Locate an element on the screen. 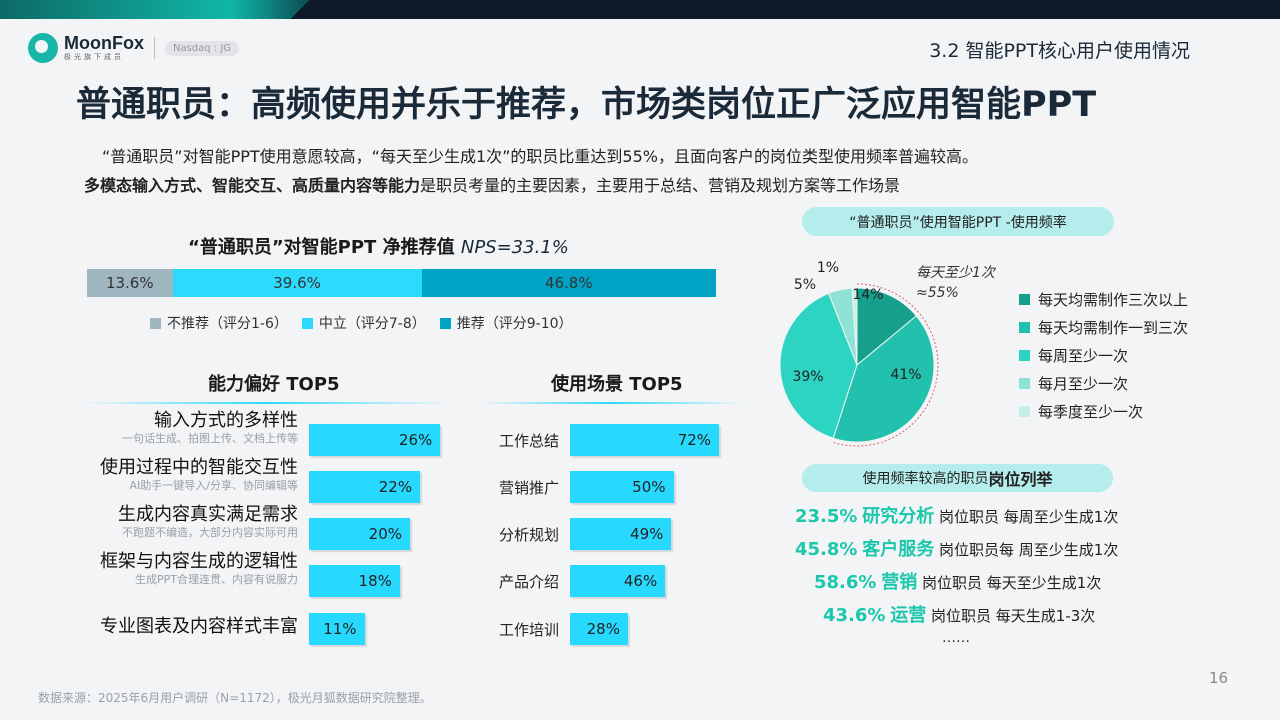 The image size is (1280, 720). data-source: 数据来源：2025年6月用户调研（N=1172），极光月狐数据研究院整理。 is located at coordinates (235, 698).